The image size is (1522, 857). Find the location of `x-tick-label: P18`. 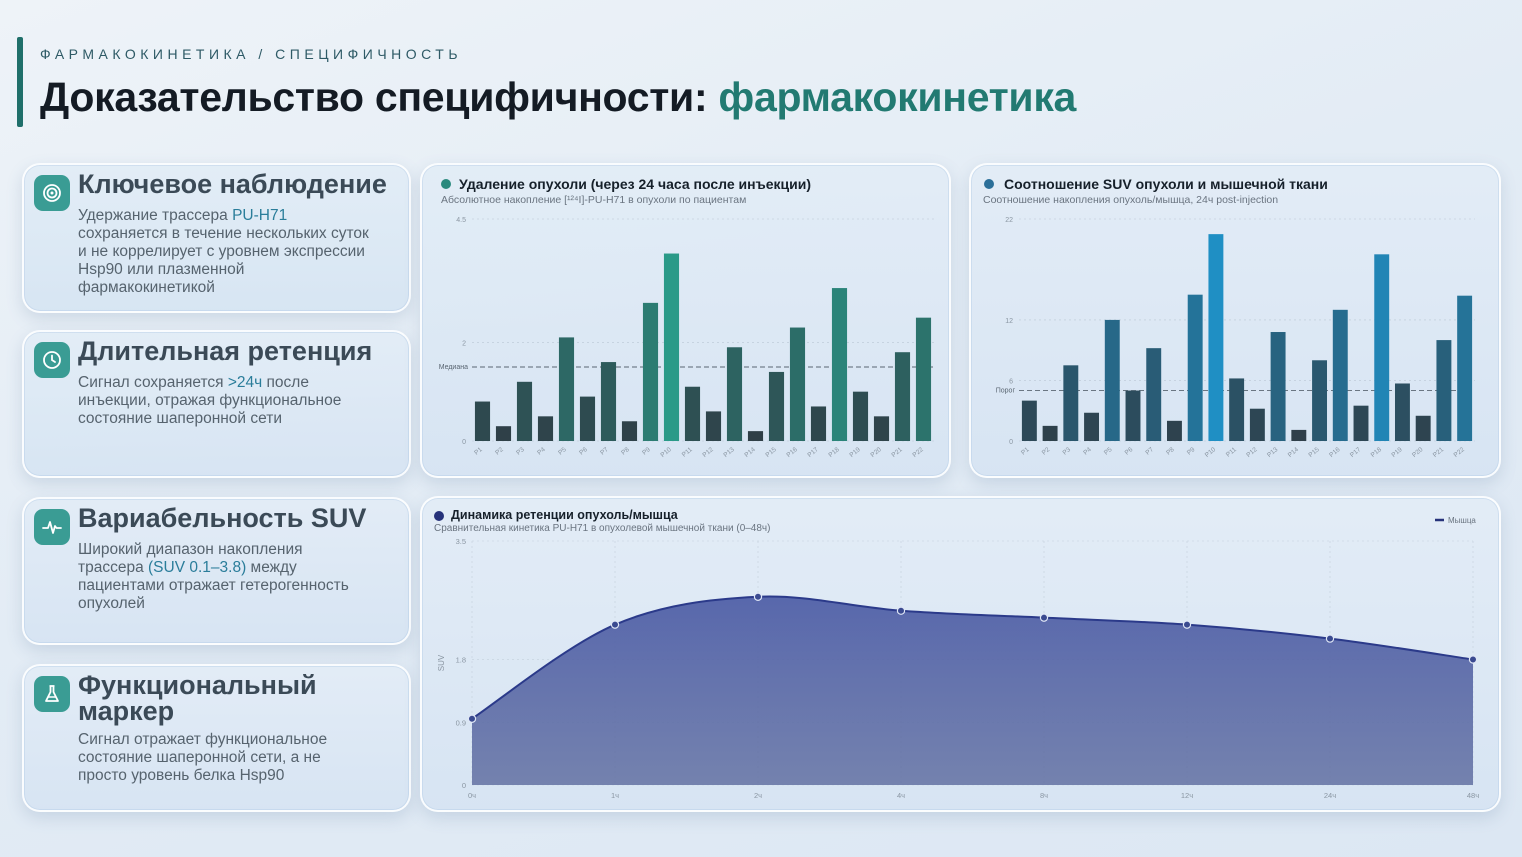

x-tick-label: P18 is located at coordinates (834, 452).